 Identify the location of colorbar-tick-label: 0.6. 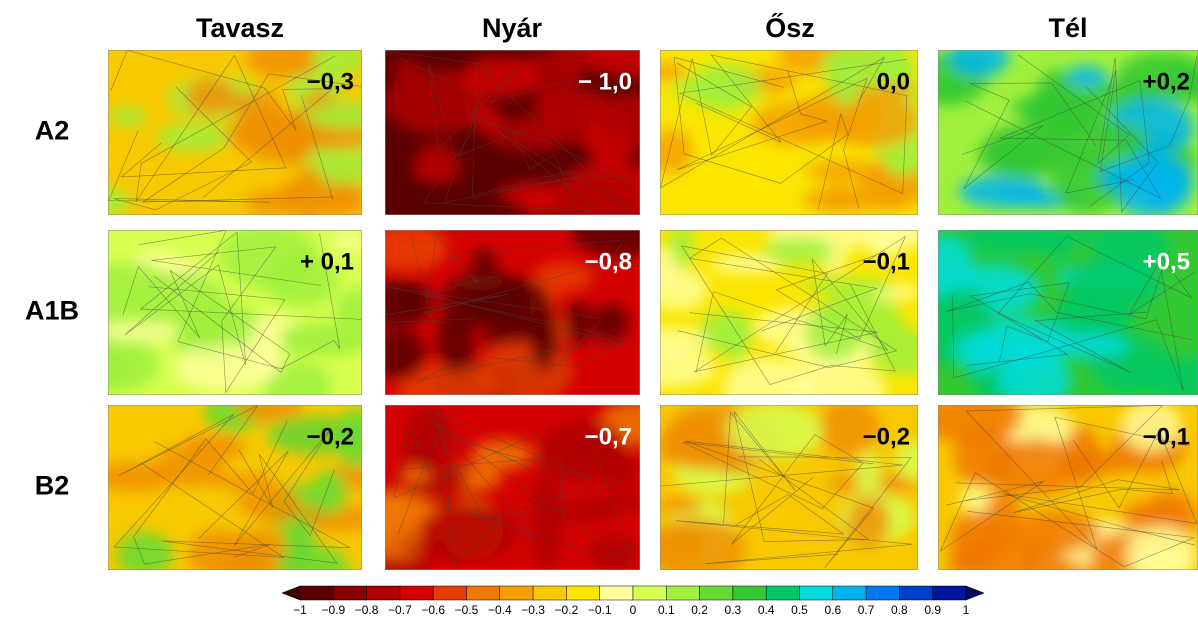
(832, 610).